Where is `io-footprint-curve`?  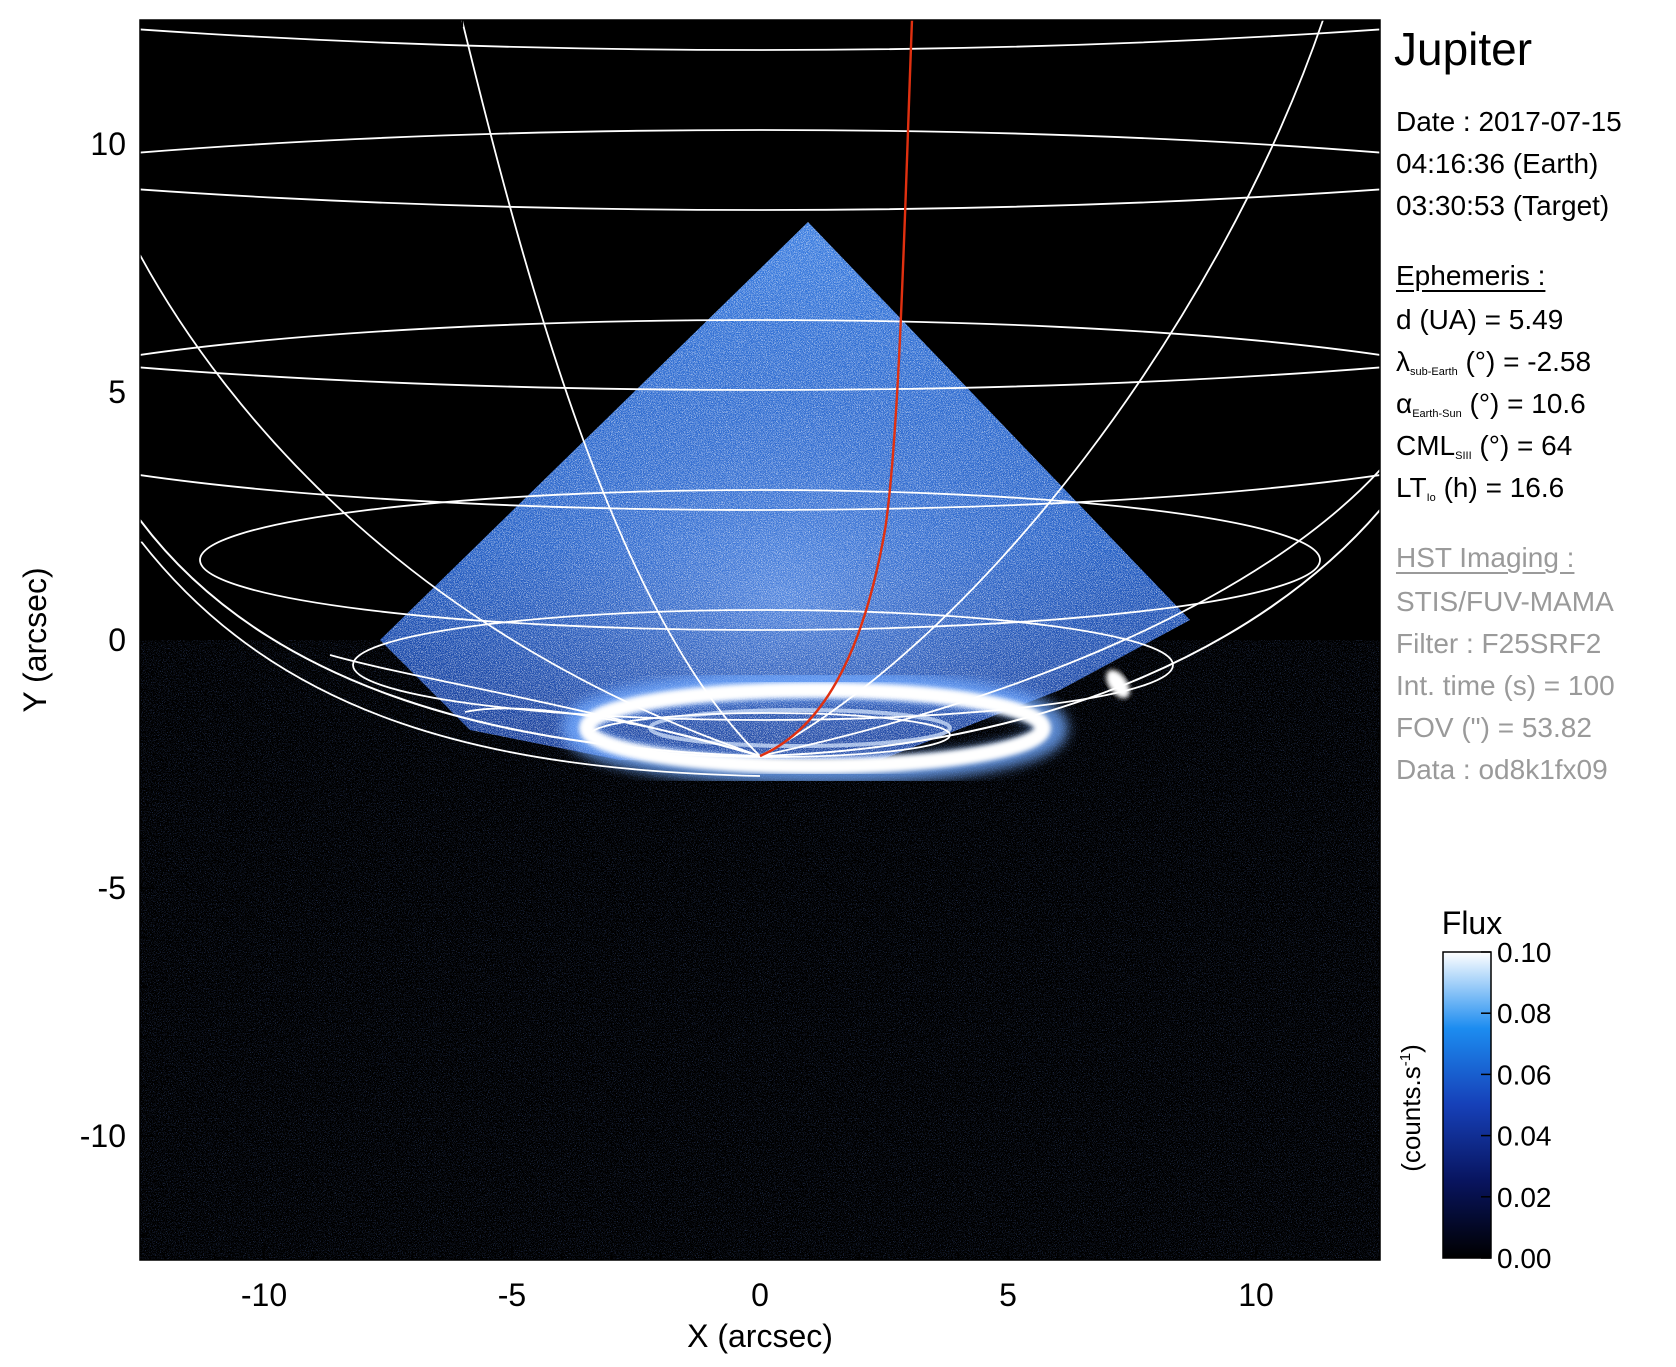
io-footprint-curve is located at coordinates (836, 389).